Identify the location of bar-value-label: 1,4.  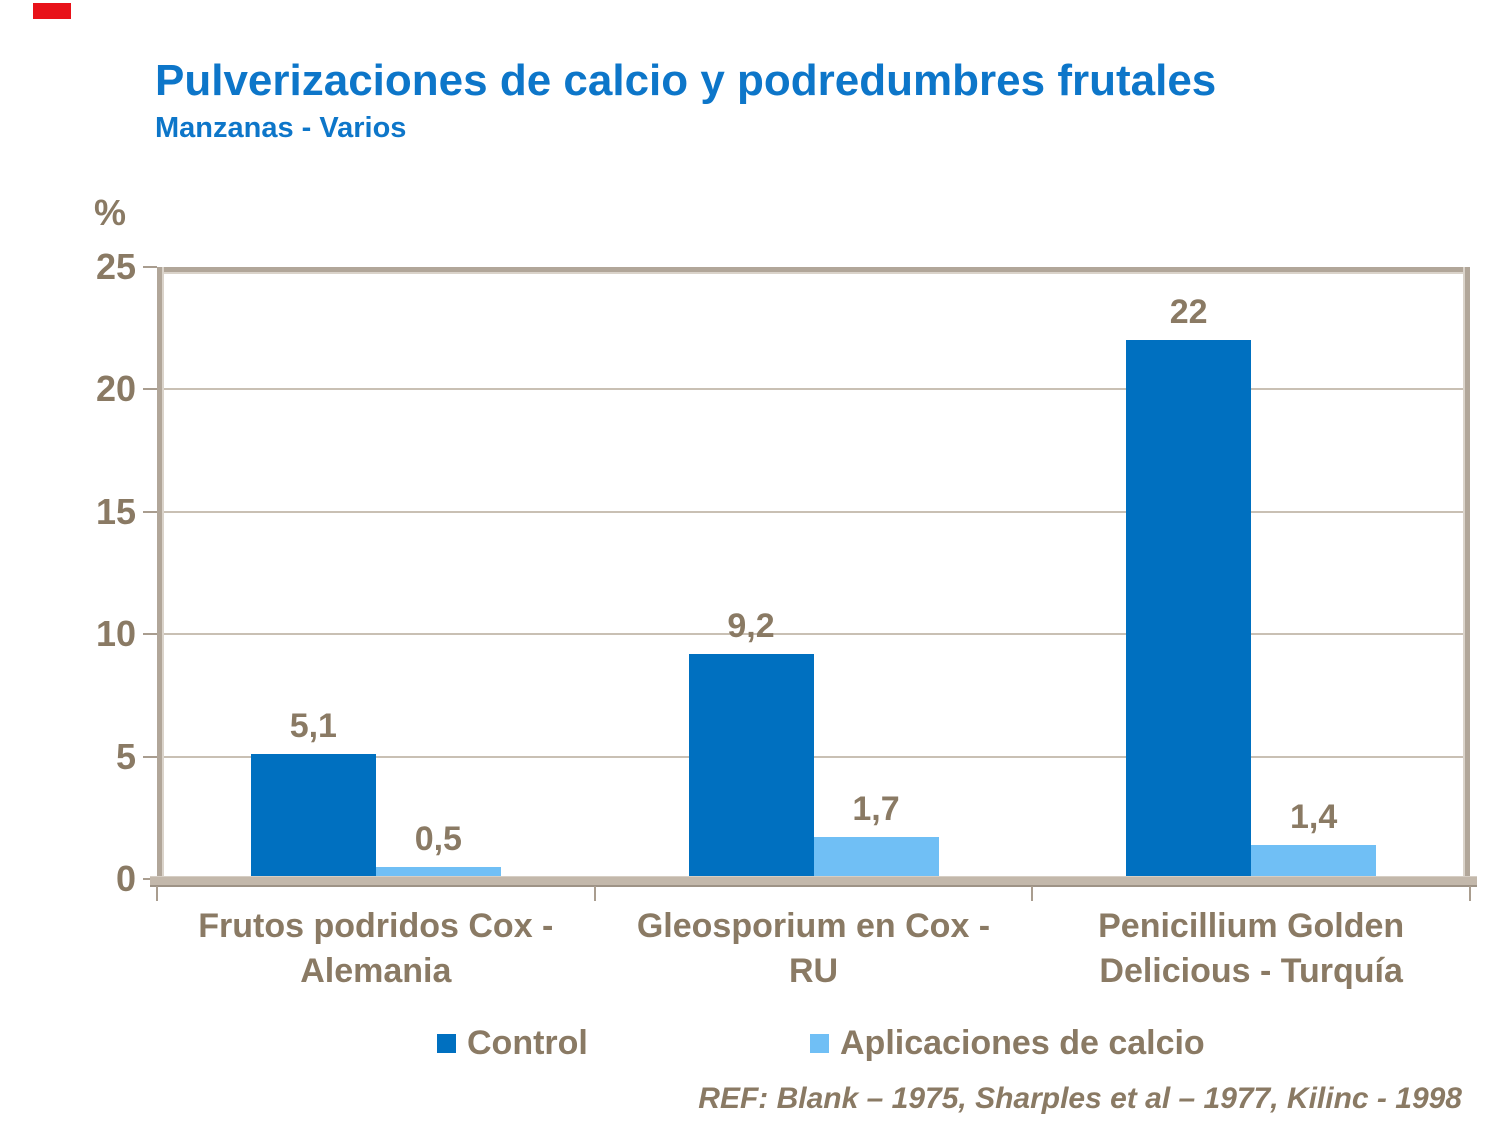
(1314, 816).